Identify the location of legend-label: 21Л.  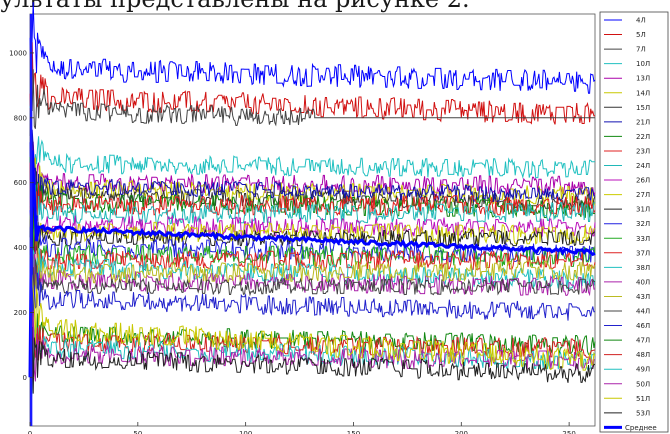
(643, 122).